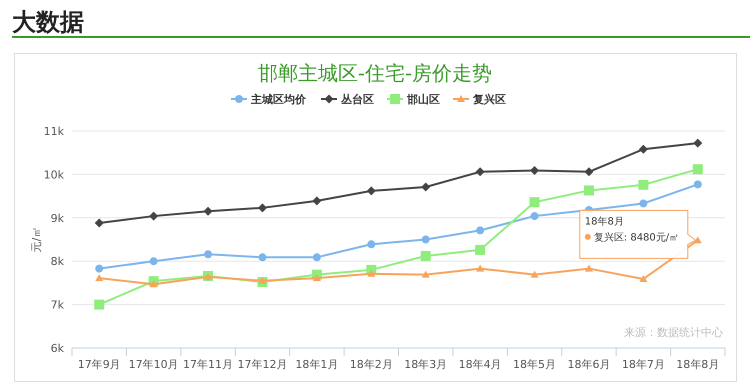 The height and width of the screenshot is (386, 750). What do you see at coordinates (99, 364) in the screenshot?
I see `x-tick-label: 17年9月` at bounding box center [99, 364].